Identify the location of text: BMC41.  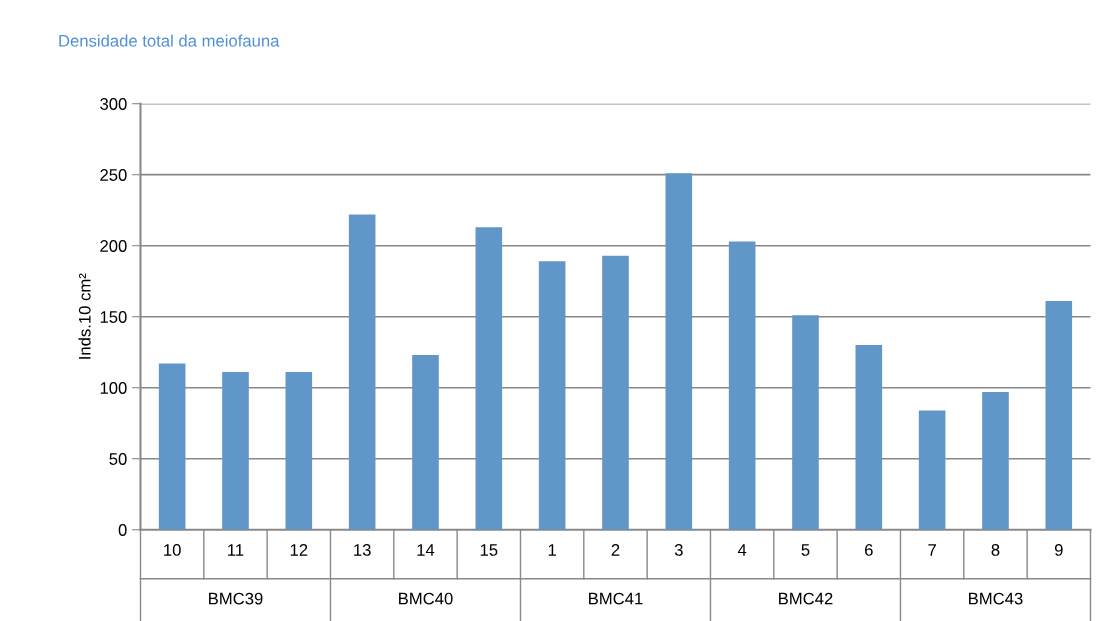
(616, 598).